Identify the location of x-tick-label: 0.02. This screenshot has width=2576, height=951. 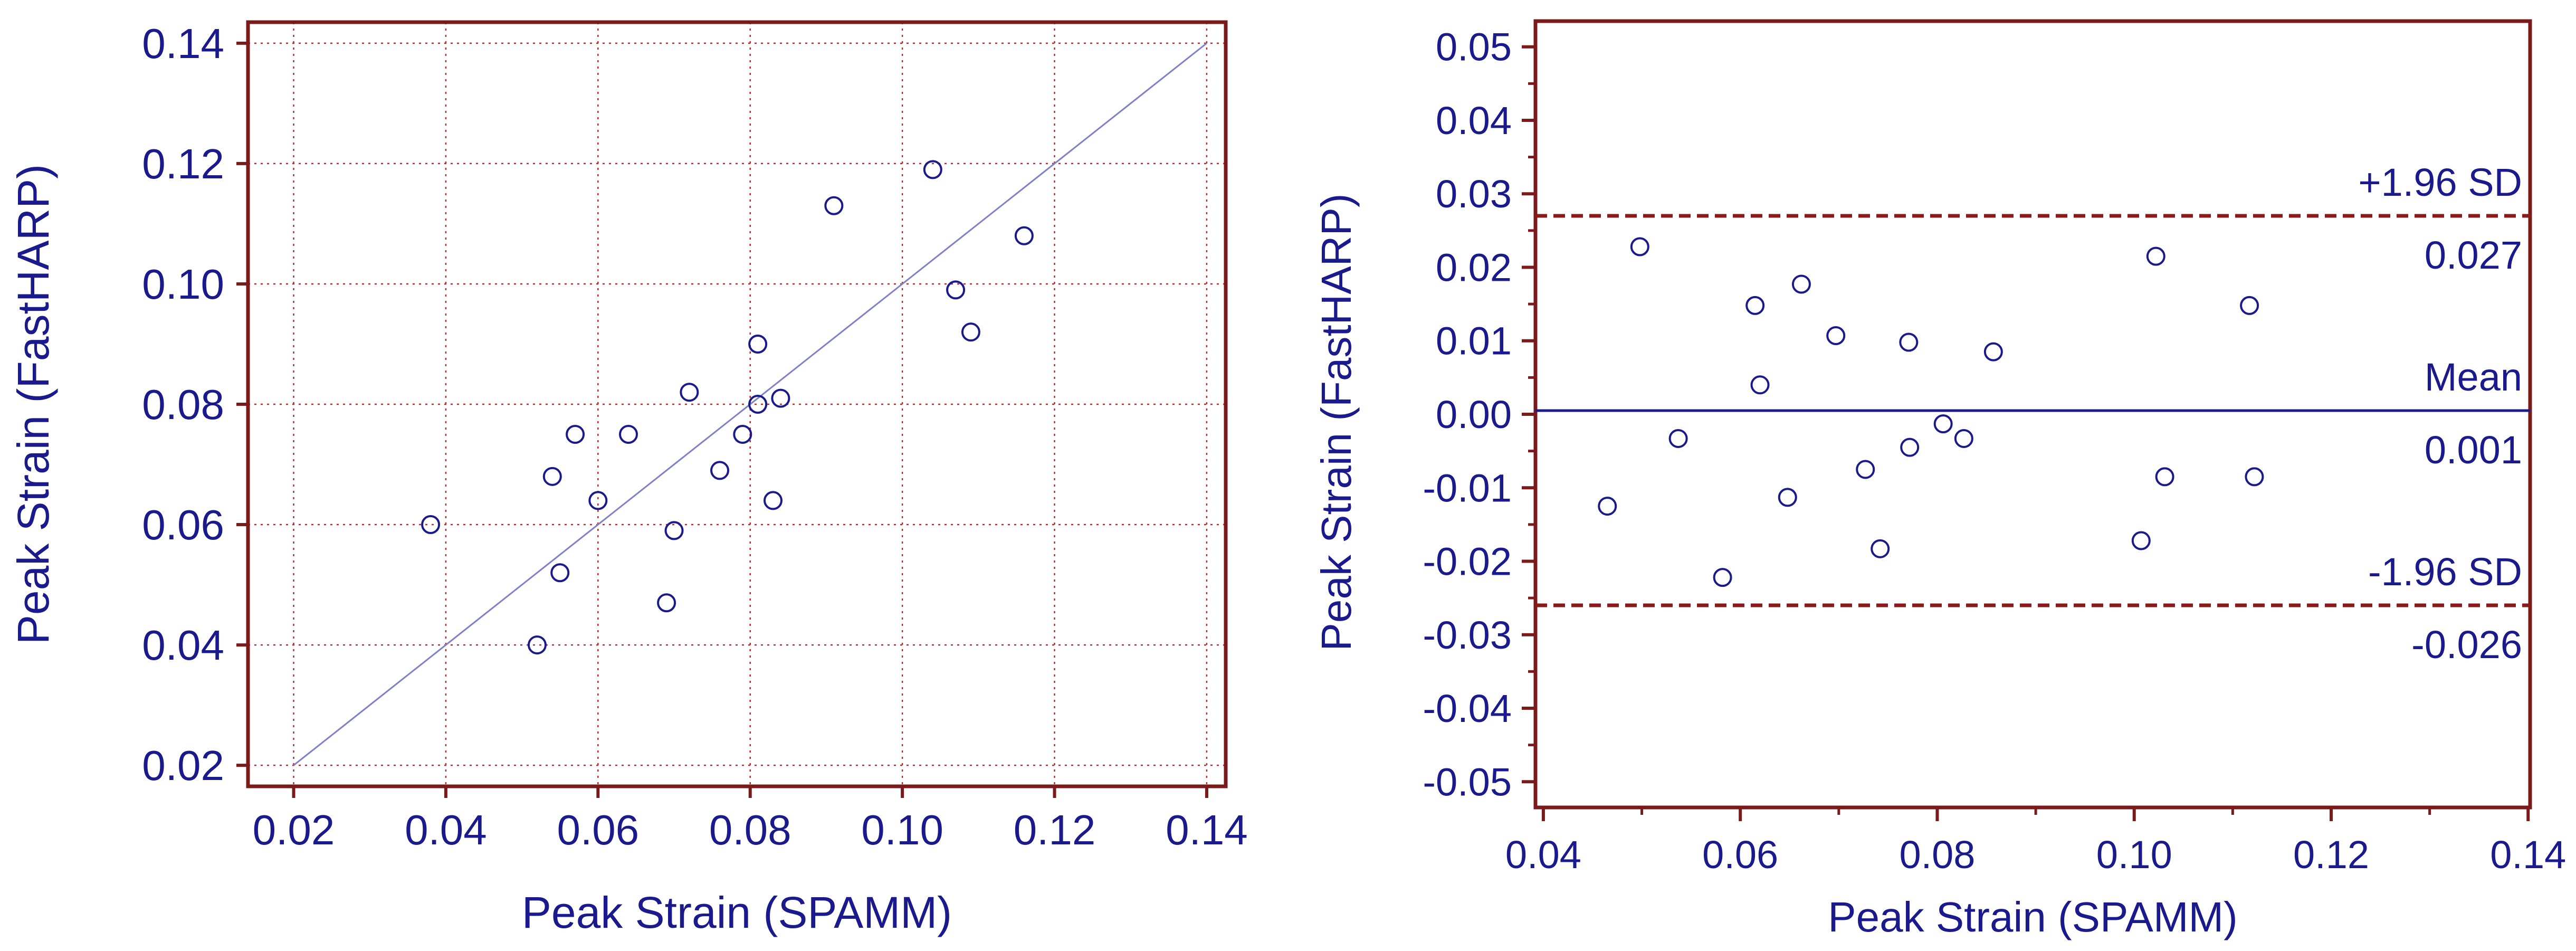
(294, 829).